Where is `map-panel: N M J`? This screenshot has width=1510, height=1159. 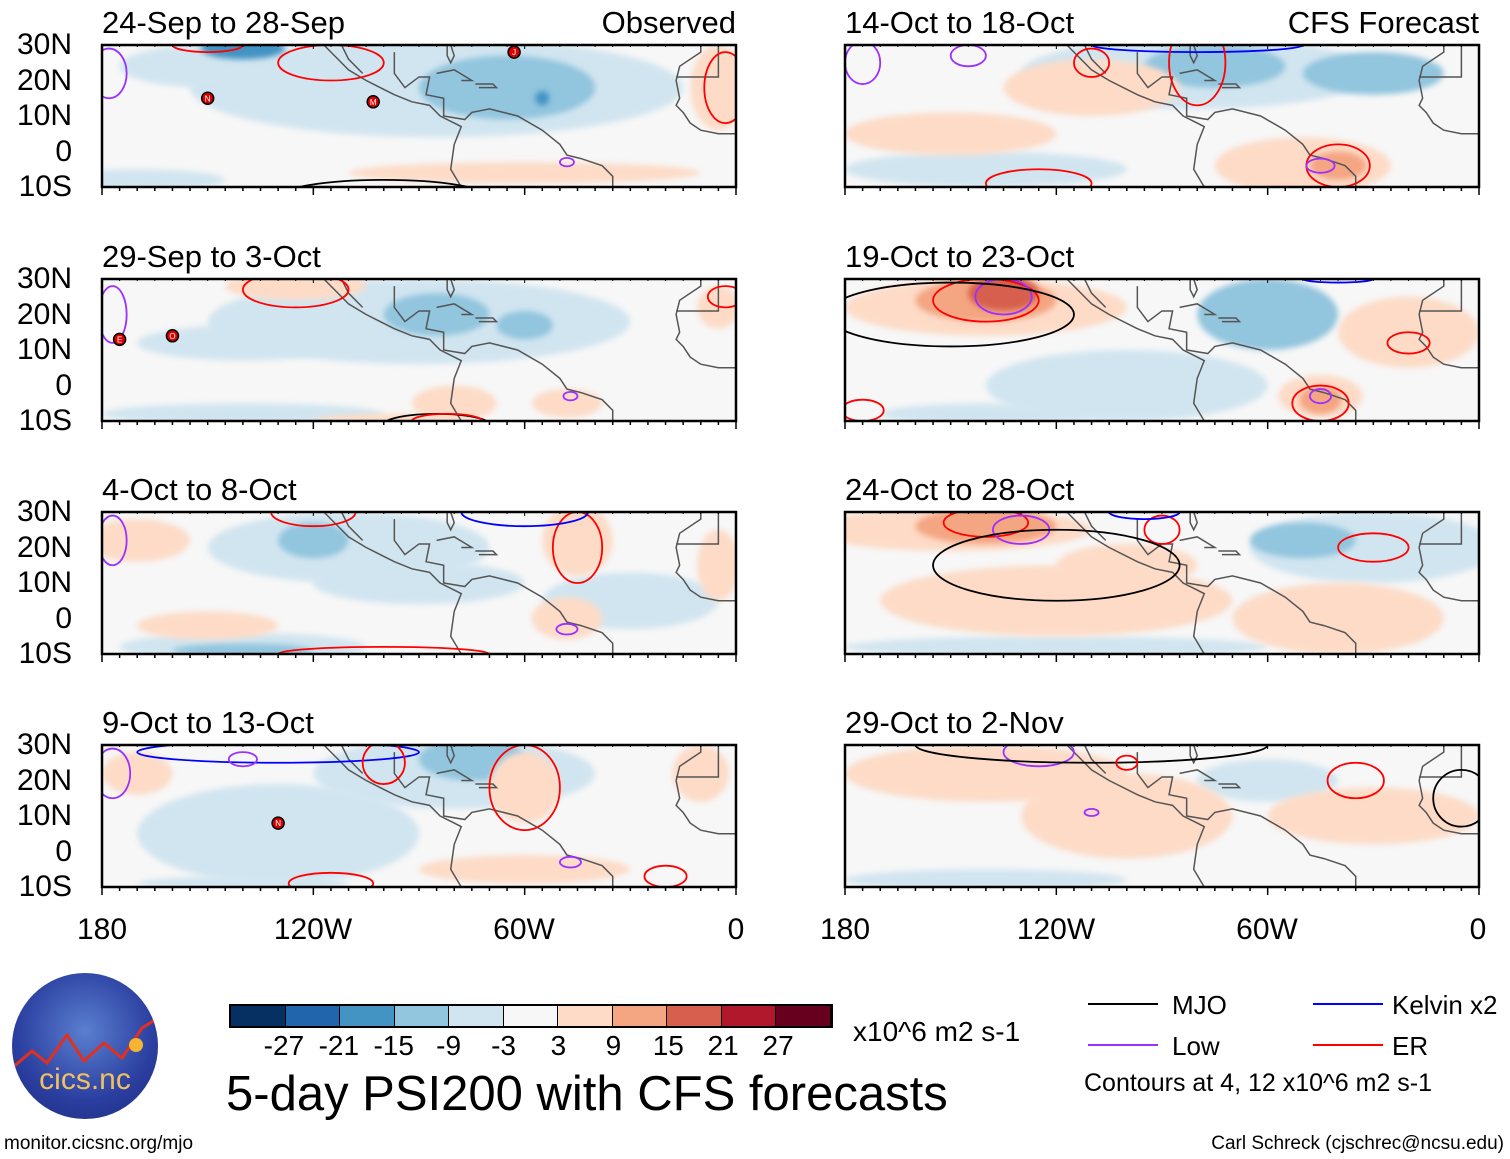 map-panel: N M J is located at coordinates (419, 119).